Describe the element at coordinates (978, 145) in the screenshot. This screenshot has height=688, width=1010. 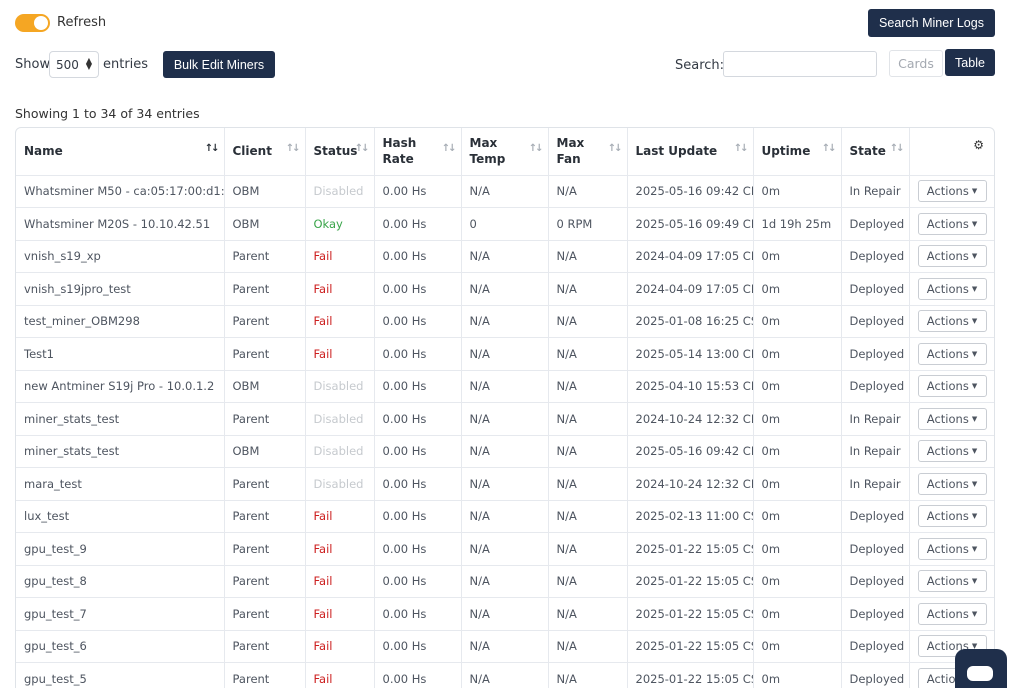
I see `gear-icon: ⚙` at that location.